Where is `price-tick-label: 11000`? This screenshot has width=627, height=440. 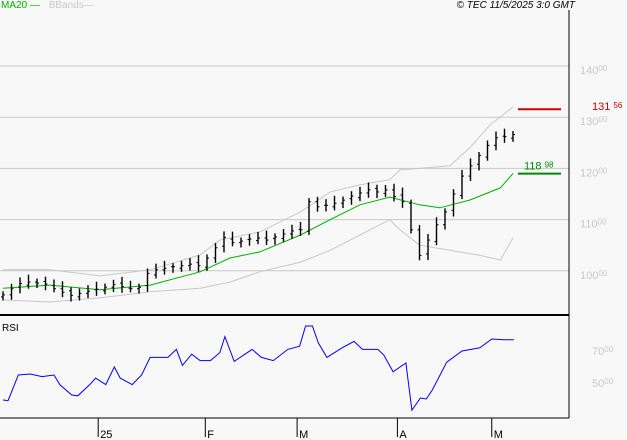 price-tick-label: 11000 is located at coordinates (593, 224).